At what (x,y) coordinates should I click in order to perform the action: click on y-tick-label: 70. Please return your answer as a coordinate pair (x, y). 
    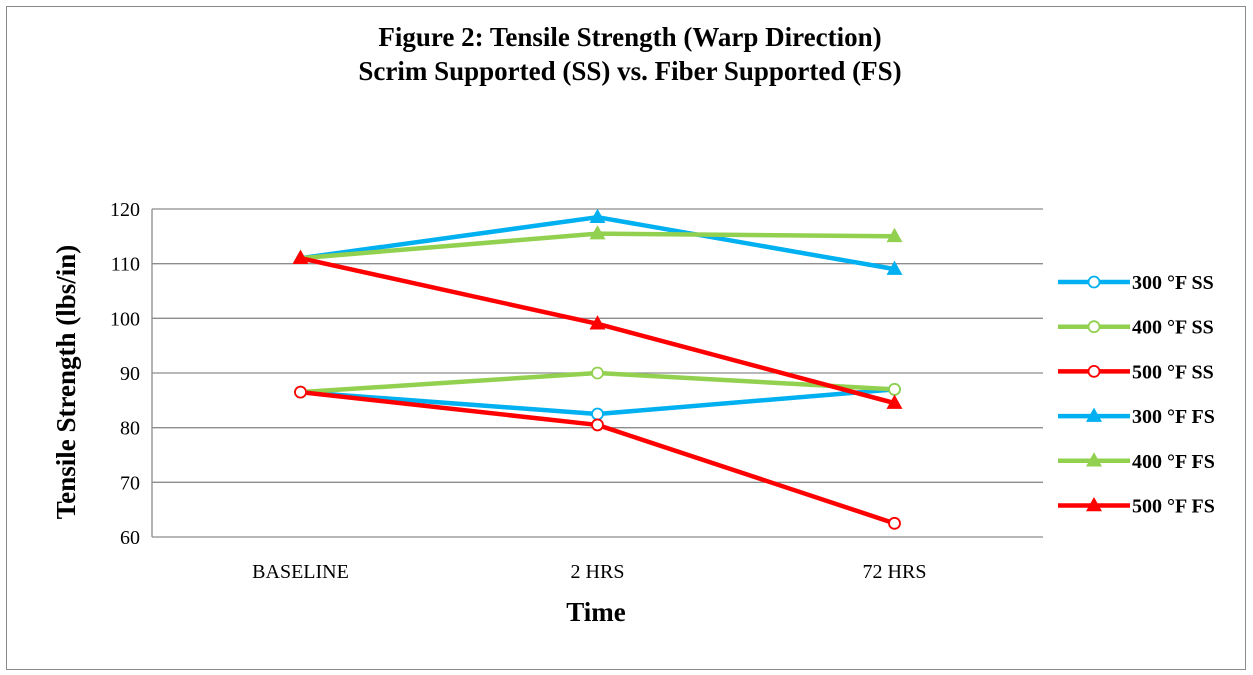
    Looking at the image, I should click on (130, 483).